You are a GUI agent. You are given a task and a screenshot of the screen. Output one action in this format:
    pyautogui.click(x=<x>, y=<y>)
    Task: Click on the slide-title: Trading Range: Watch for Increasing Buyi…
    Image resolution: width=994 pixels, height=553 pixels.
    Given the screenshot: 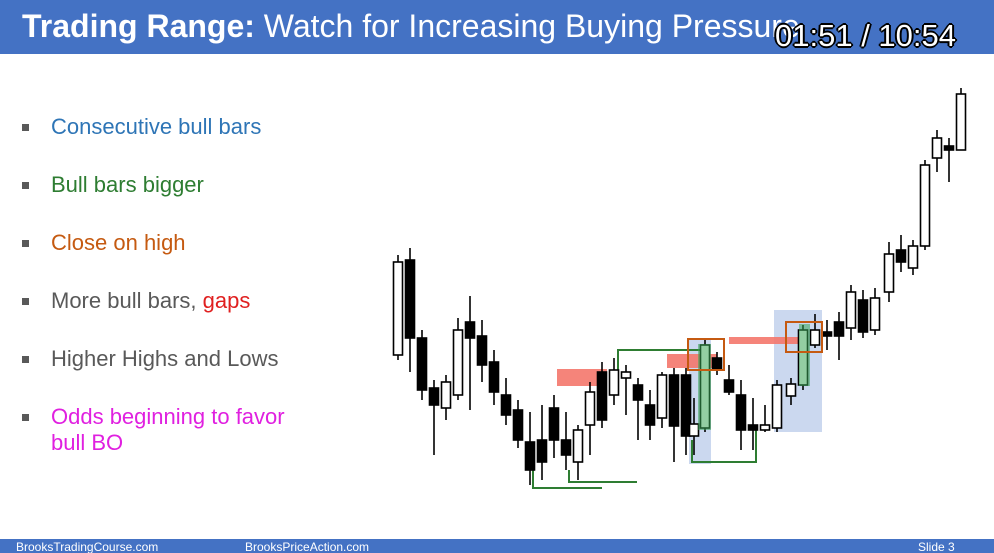 What is the action you would take?
    pyautogui.click(x=411, y=26)
    